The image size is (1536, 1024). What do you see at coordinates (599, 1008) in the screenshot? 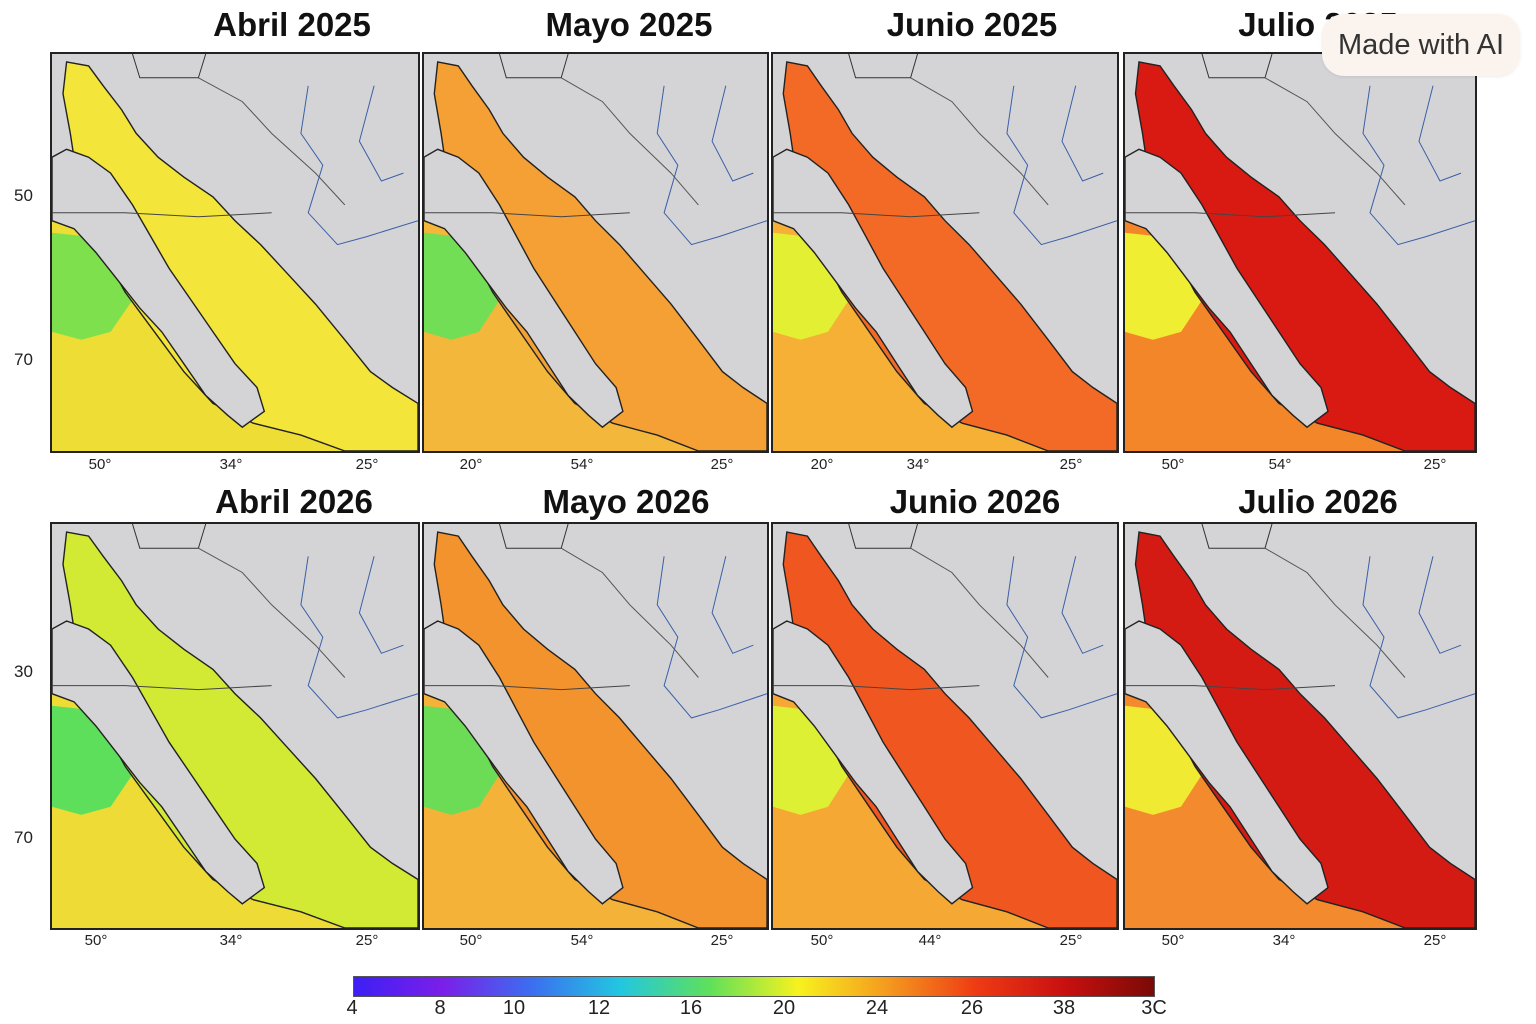
I see `colorbar-tick-label: 12` at bounding box center [599, 1008].